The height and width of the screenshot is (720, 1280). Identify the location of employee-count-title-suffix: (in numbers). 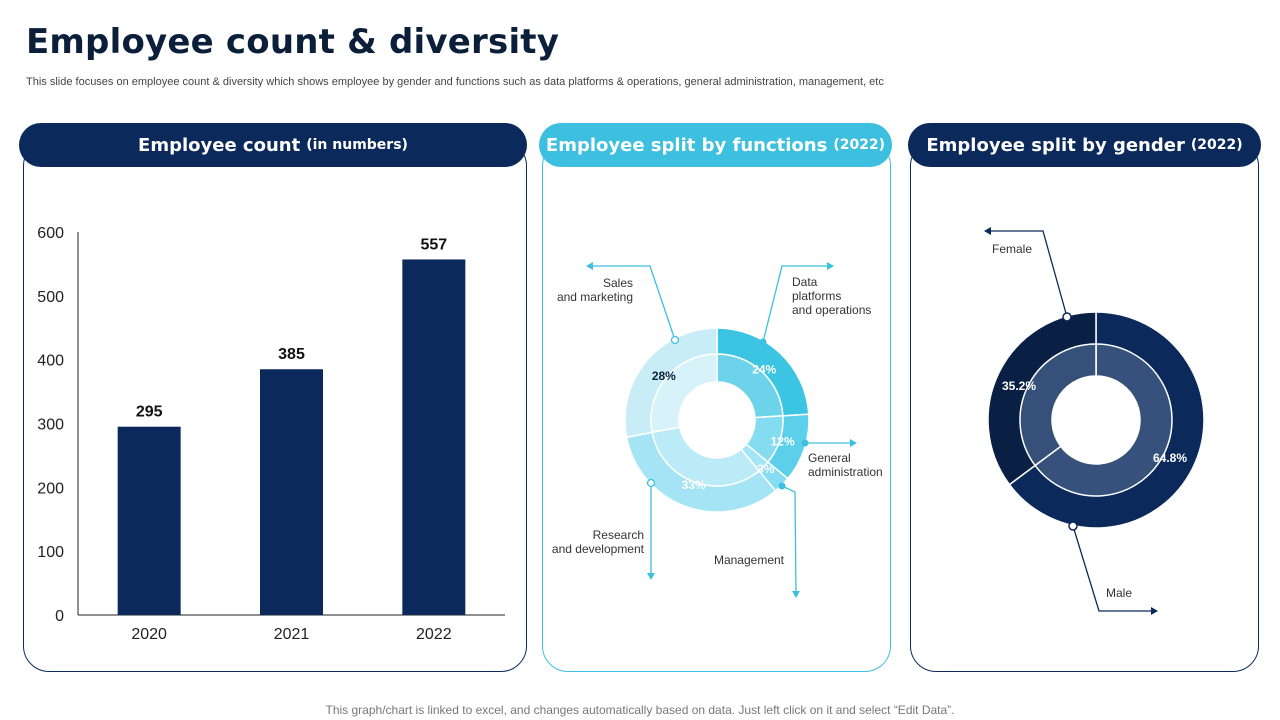
(357, 145).